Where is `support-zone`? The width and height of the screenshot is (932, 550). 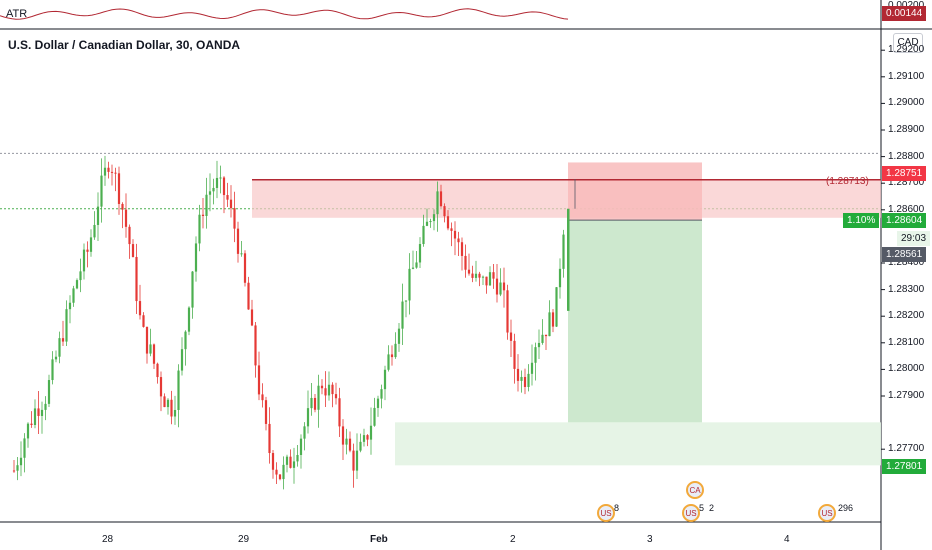
support-zone is located at coordinates (638, 444).